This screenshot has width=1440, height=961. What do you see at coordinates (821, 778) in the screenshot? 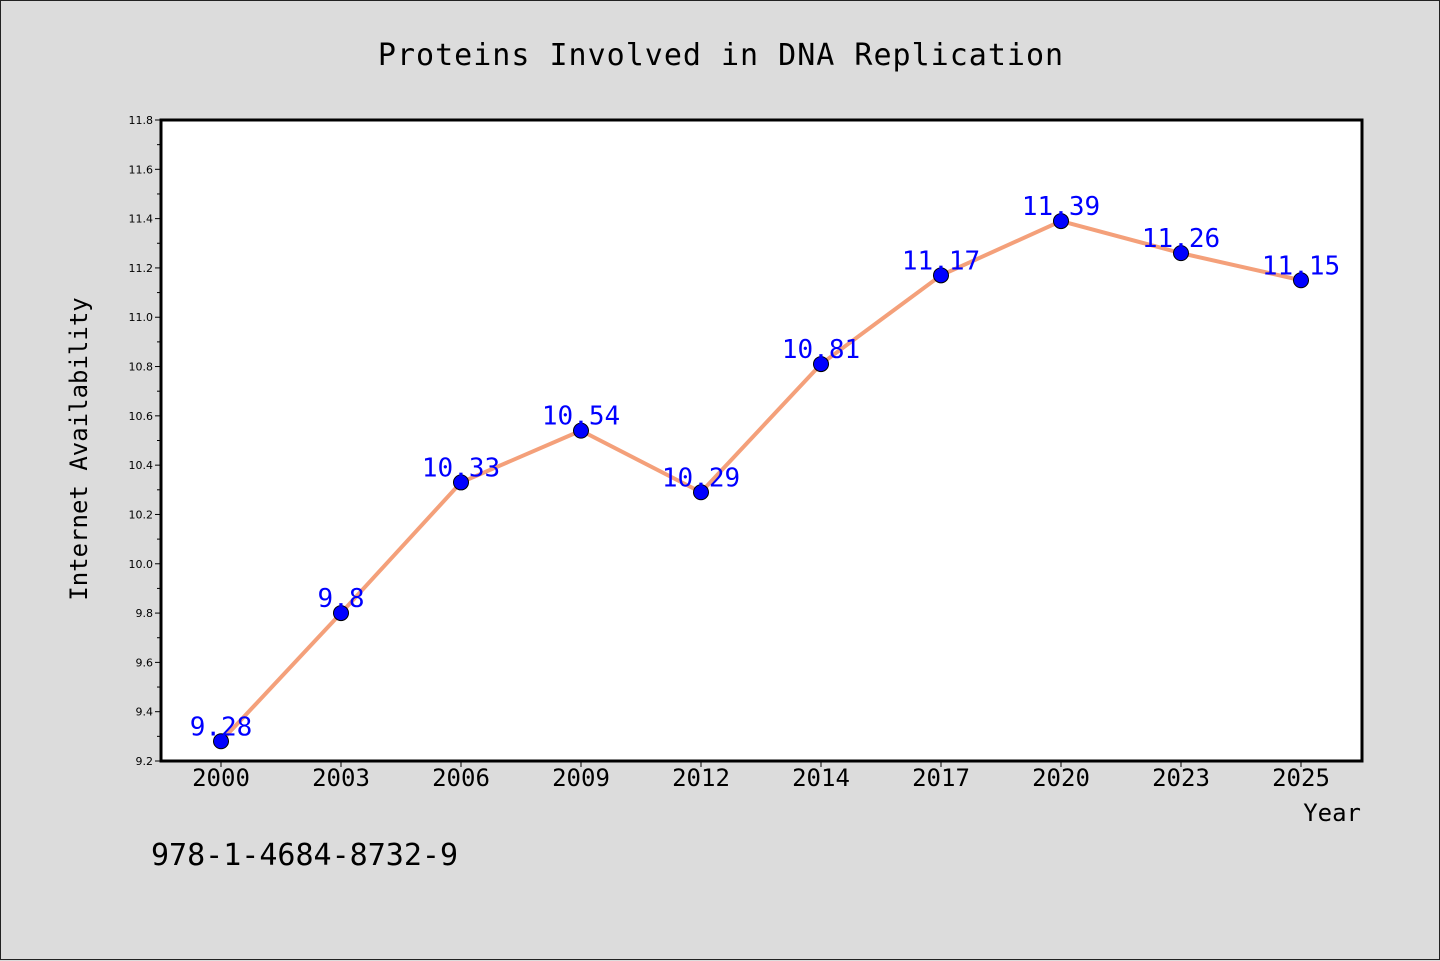
I see `x-tick-label: 2014` at bounding box center [821, 778].